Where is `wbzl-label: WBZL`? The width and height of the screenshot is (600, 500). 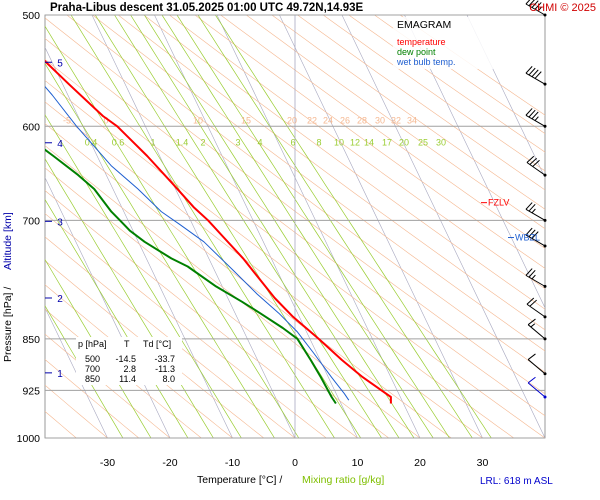
wbzl-label: WBZL is located at coordinates (527, 238).